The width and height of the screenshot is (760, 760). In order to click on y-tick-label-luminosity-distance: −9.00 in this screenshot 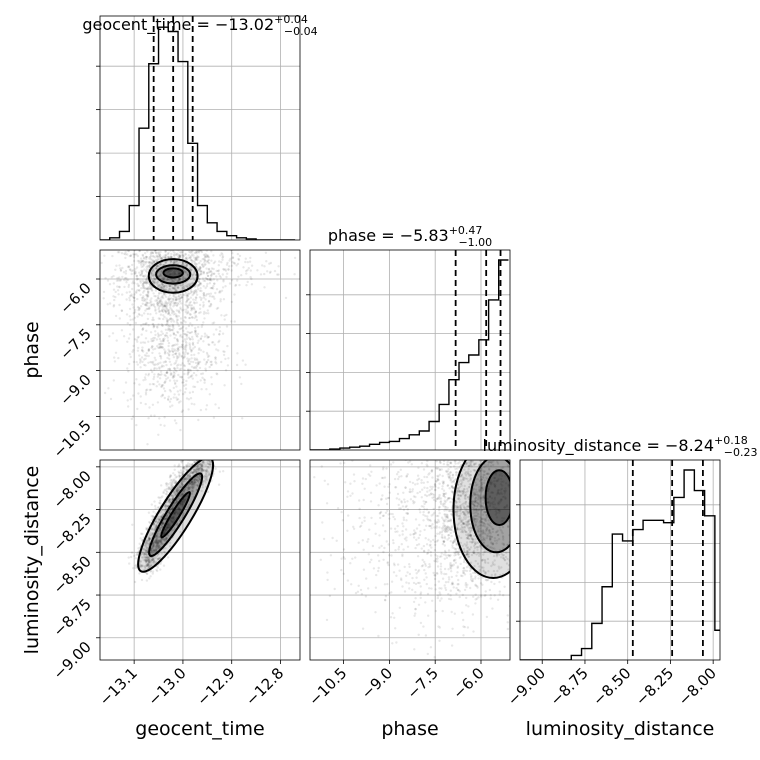, I will do `click(72, 660)`.